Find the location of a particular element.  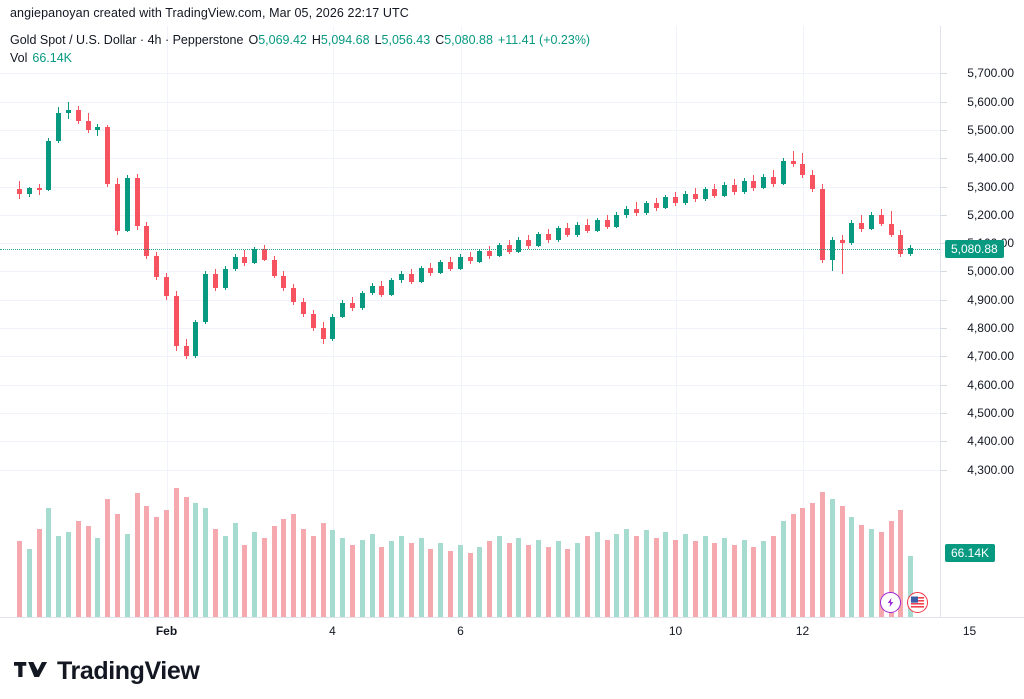

price-tick-label: 4,600.00 is located at coordinates (990, 384).